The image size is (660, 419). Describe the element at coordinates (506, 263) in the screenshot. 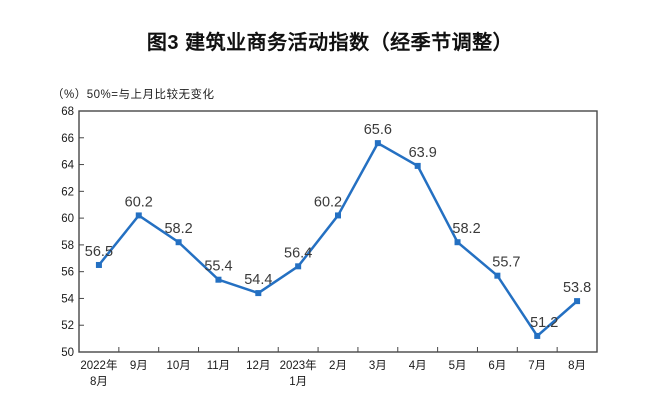

I see `data-point-label: 55.7` at that location.